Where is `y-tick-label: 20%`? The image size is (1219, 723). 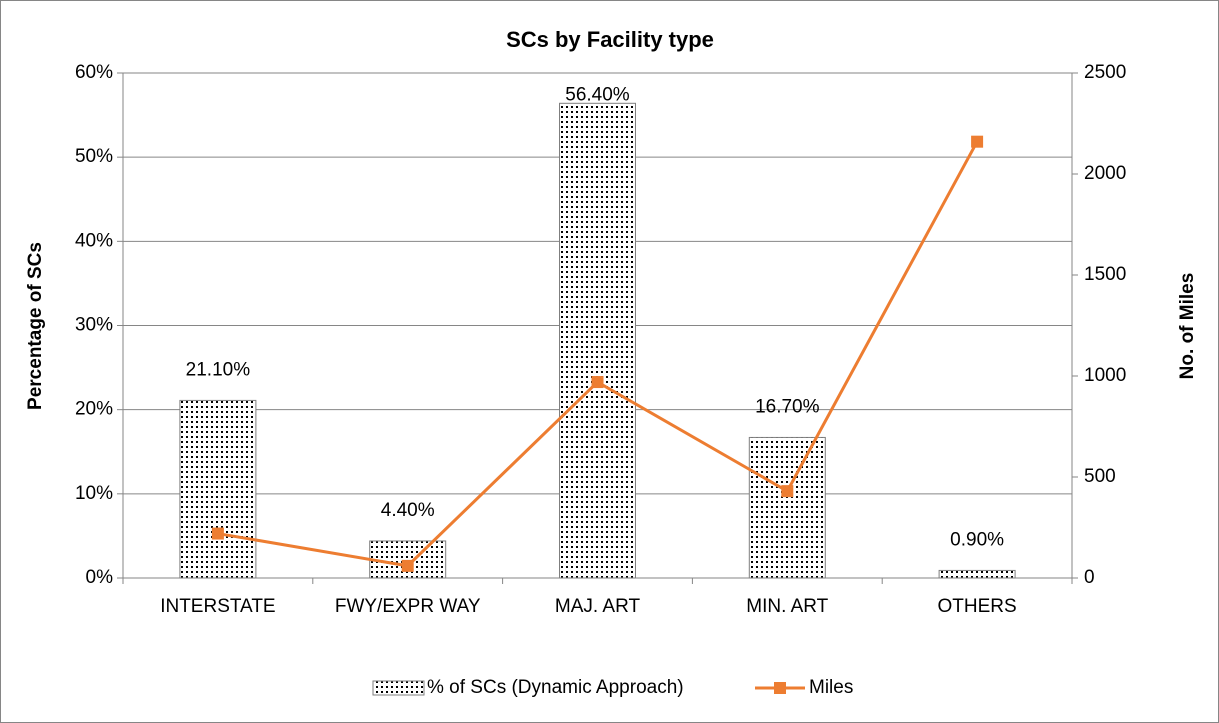 y-tick-label: 20% is located at coordinates (94, 409).